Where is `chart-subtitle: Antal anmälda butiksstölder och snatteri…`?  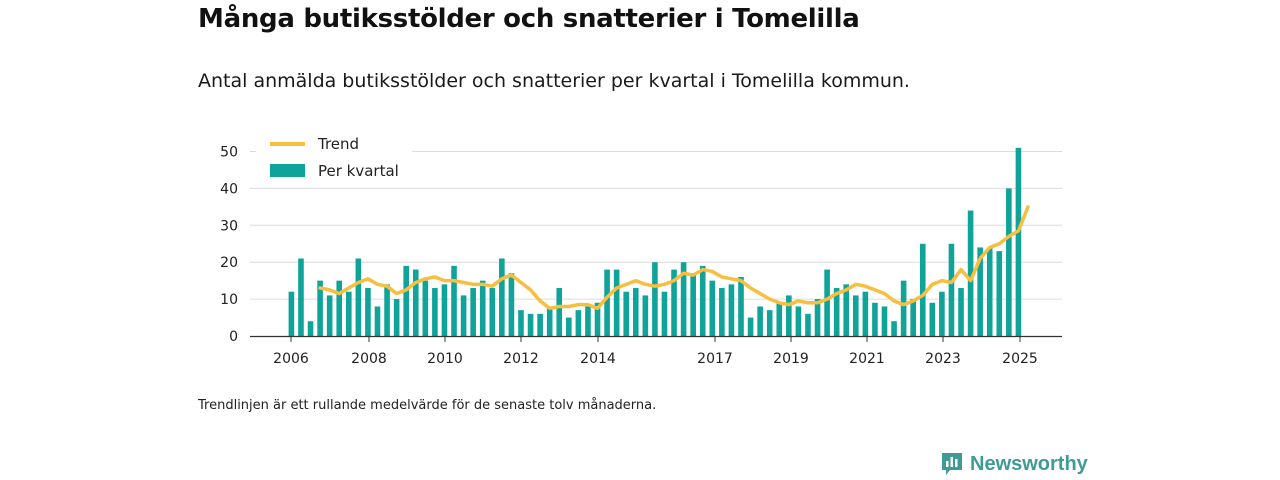
chart-subtitle: Antal anmälda butiksstölder och snatteri… is located at coordinates (554, 81).